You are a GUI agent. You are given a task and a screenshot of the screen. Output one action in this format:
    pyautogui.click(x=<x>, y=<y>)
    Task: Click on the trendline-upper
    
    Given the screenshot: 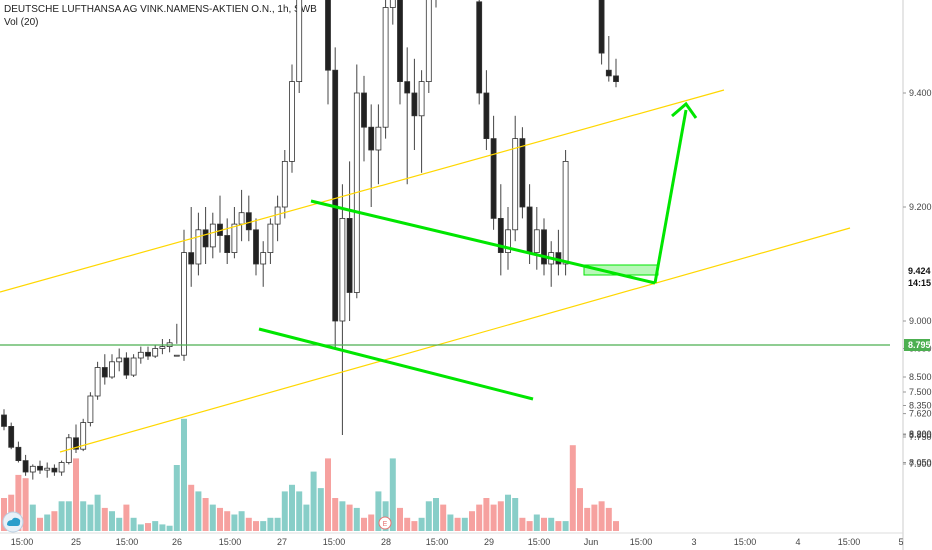 What is the action you would take?
    pyautogui.click(x=483, y=242)
    